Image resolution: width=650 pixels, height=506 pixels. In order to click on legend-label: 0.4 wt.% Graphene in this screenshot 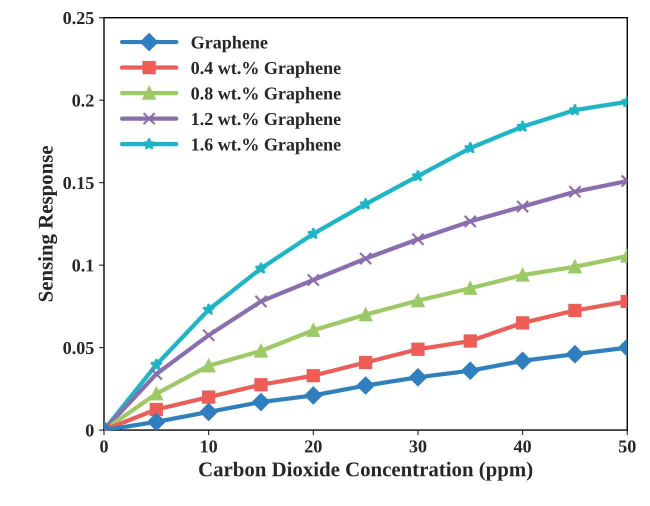, I will do `click(266, 69)`.